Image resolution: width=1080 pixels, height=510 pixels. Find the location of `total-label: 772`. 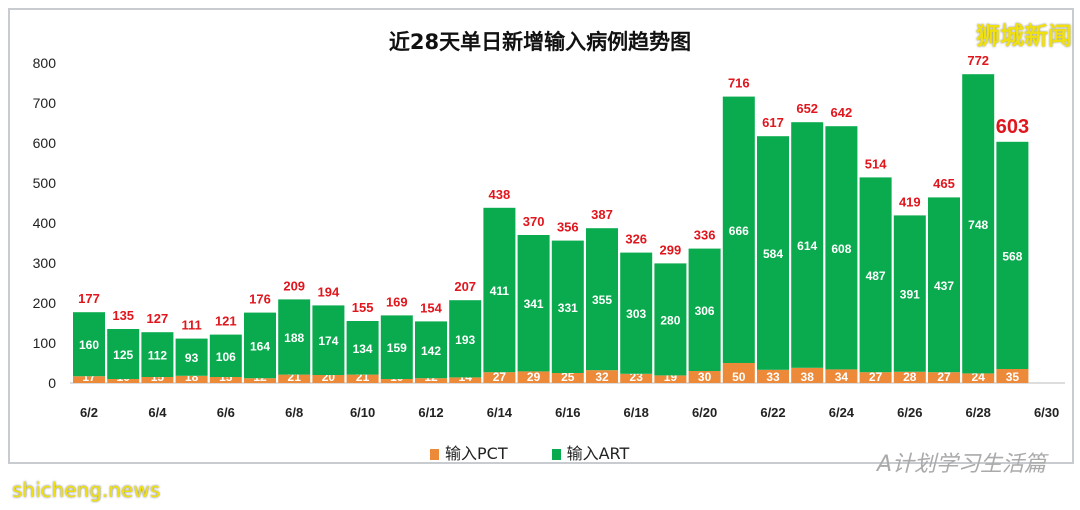

total-label: 772 is located at coordinates (978, 60).